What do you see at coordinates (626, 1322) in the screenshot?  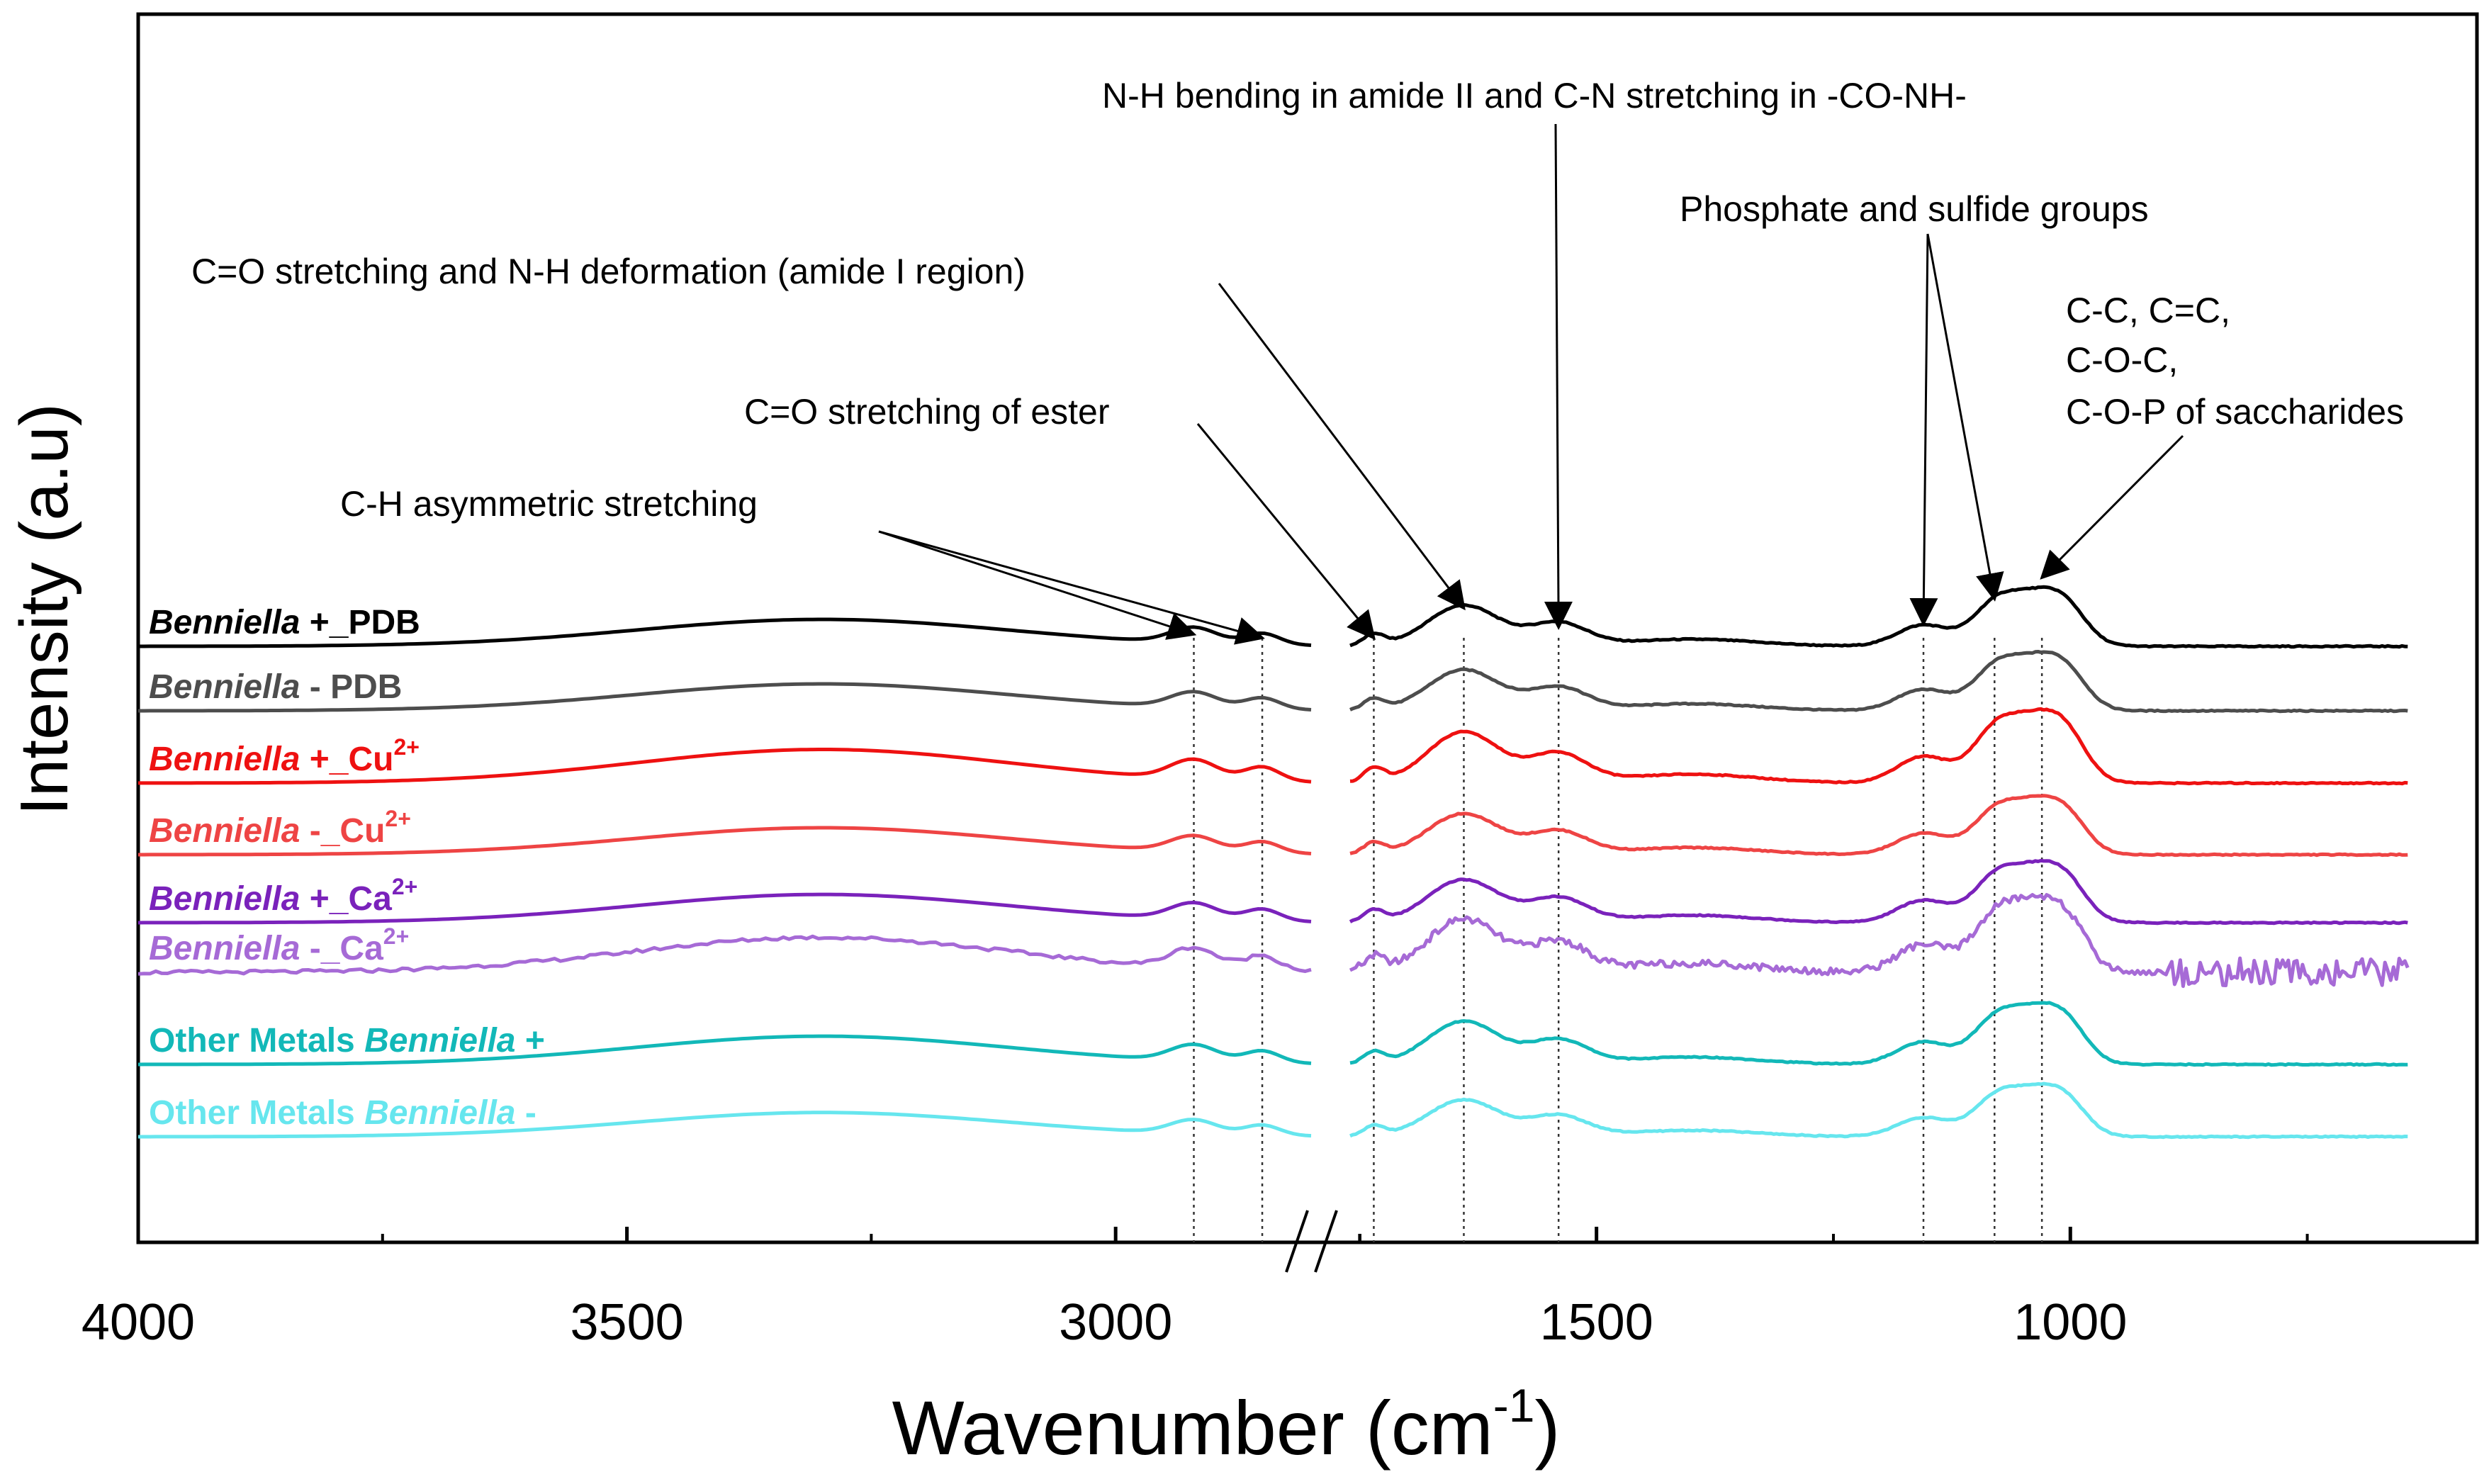 I see `tick-label: 3500` at bounding box center [626, 1322].